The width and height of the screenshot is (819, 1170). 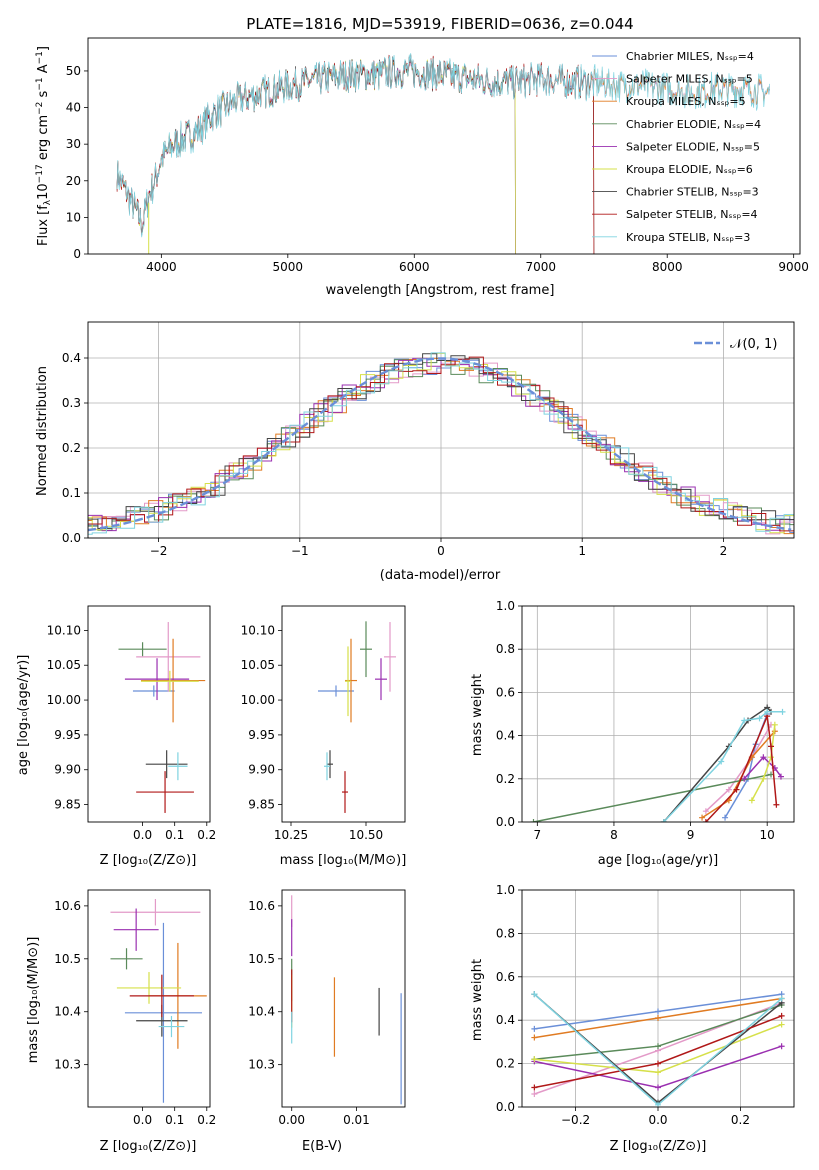 I want to click on massweight_vs_Z-ytick-label: 0.2, so click(x=505, y=1064).